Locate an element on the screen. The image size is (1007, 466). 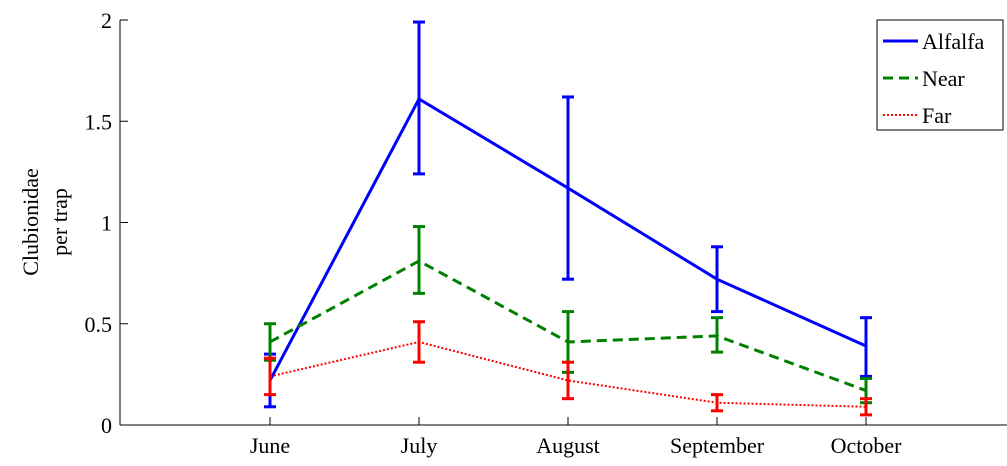
y-tick-label: 2 is located at coordinates (106, 20).